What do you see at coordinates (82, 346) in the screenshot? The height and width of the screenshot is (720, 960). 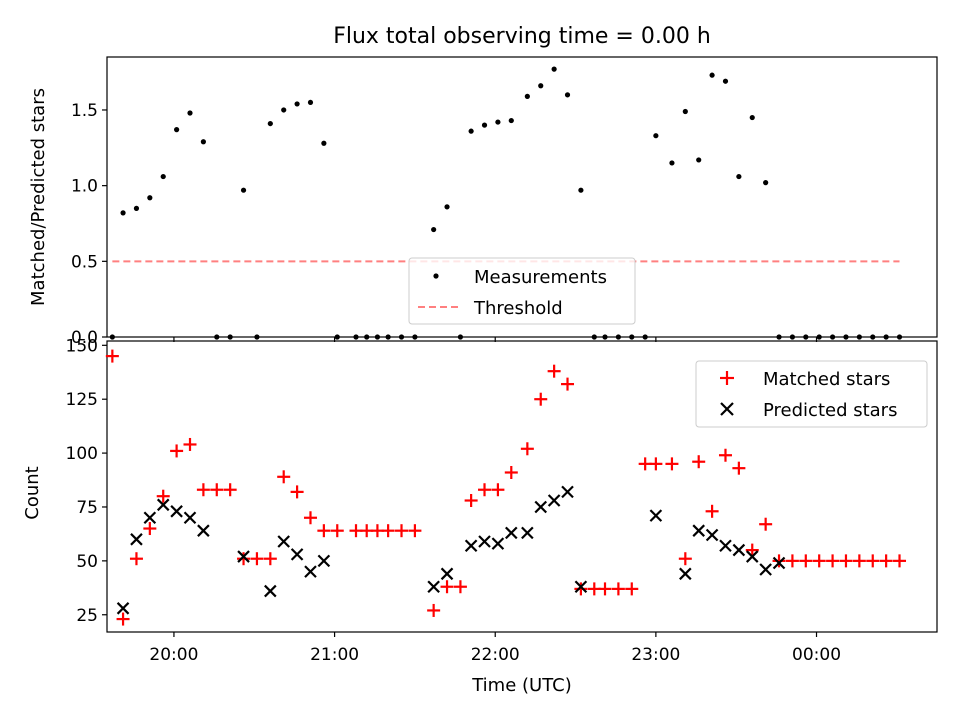 I see `y-tick-label: 150` at bounding box center [82, 346].